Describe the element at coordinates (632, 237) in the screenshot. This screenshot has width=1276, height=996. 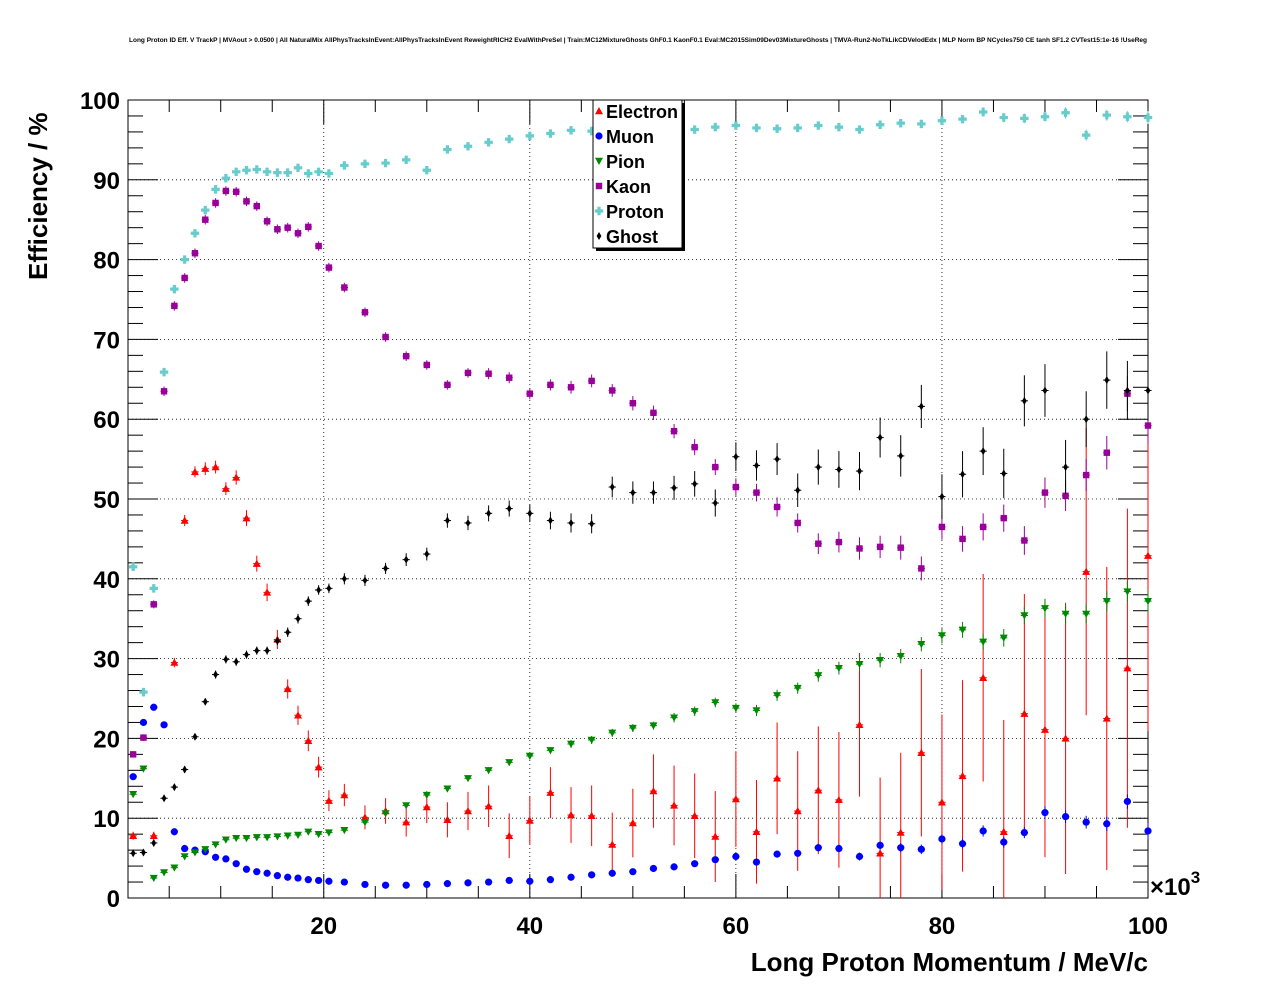
I see `legend-label: Ghost` at that location.